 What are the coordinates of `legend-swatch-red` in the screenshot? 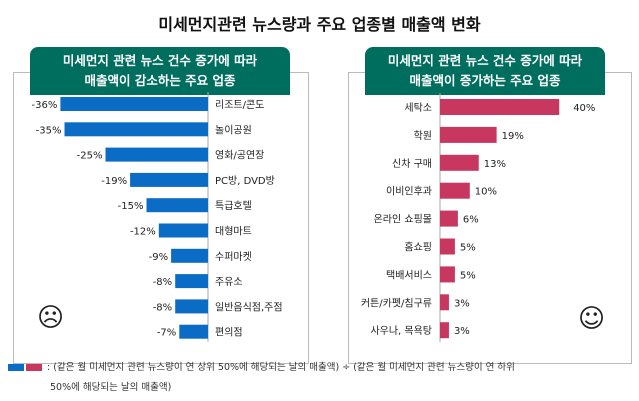 It's located at (34, 367).